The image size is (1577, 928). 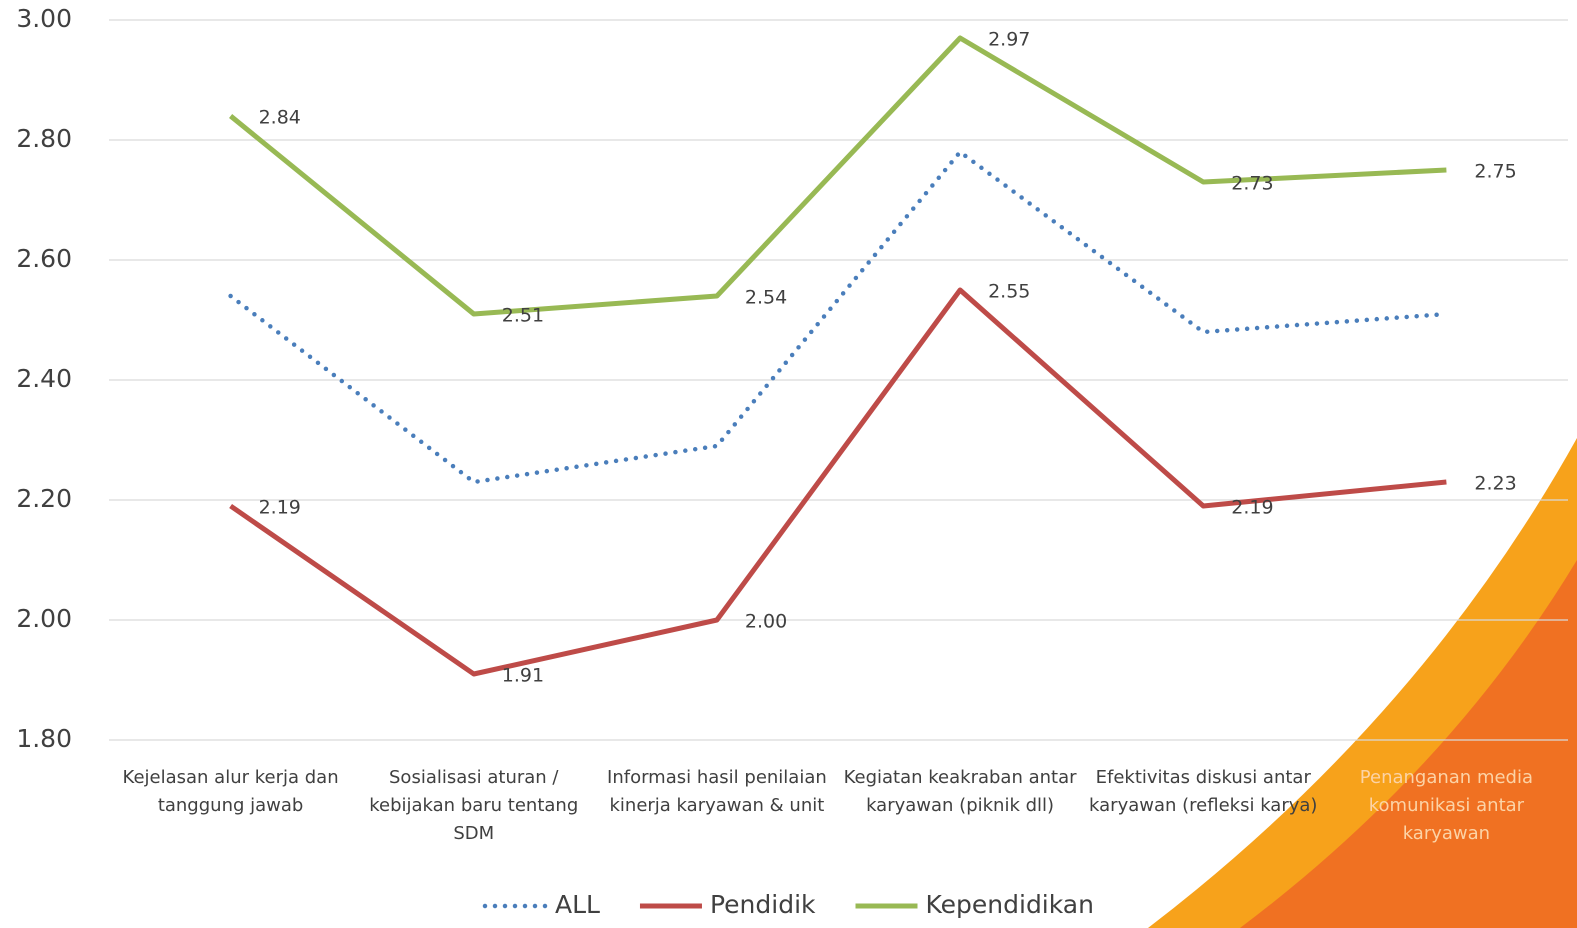 I want to click on data-label: 2.54, so click(x=766, y=298).